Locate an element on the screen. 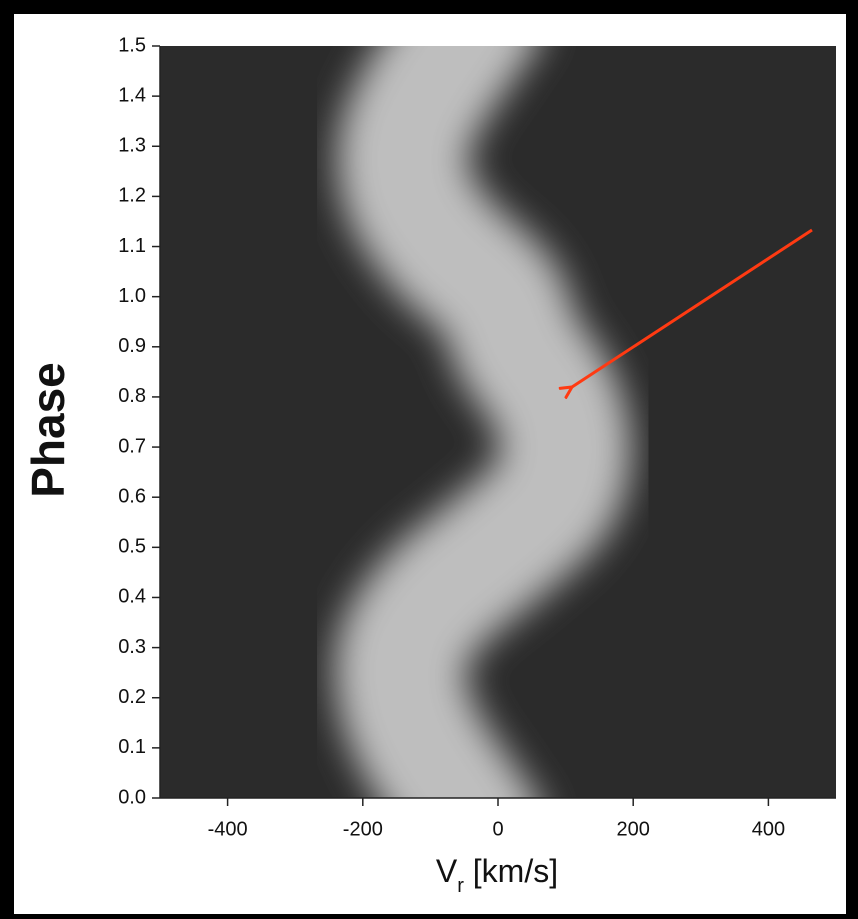  y-tick-label: 1.3 is located at coordinates (132, 146).